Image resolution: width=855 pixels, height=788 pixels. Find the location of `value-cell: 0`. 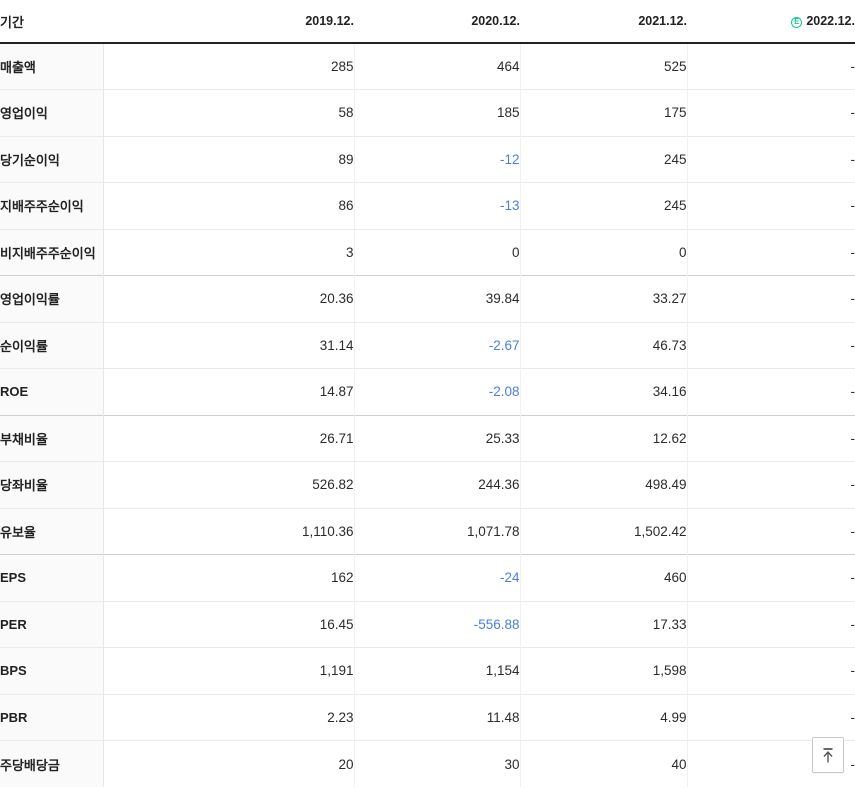

value-cell: 0 is located at coordinates (436, 252).